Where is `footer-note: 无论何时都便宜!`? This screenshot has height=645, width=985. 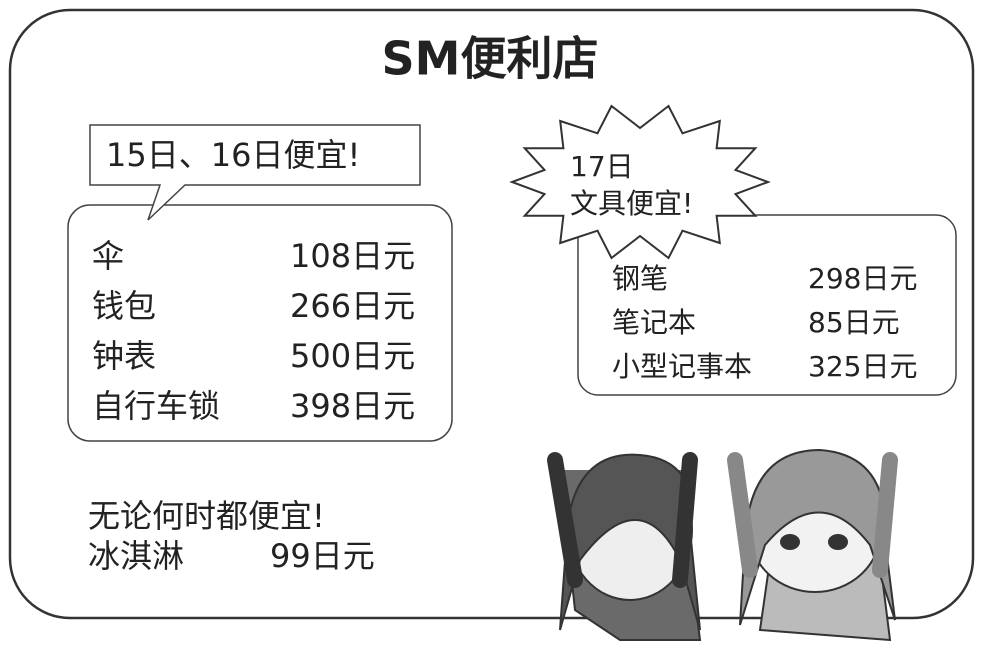 footer-note: 无论何时都便宜! is located at coordinates (206, 516).